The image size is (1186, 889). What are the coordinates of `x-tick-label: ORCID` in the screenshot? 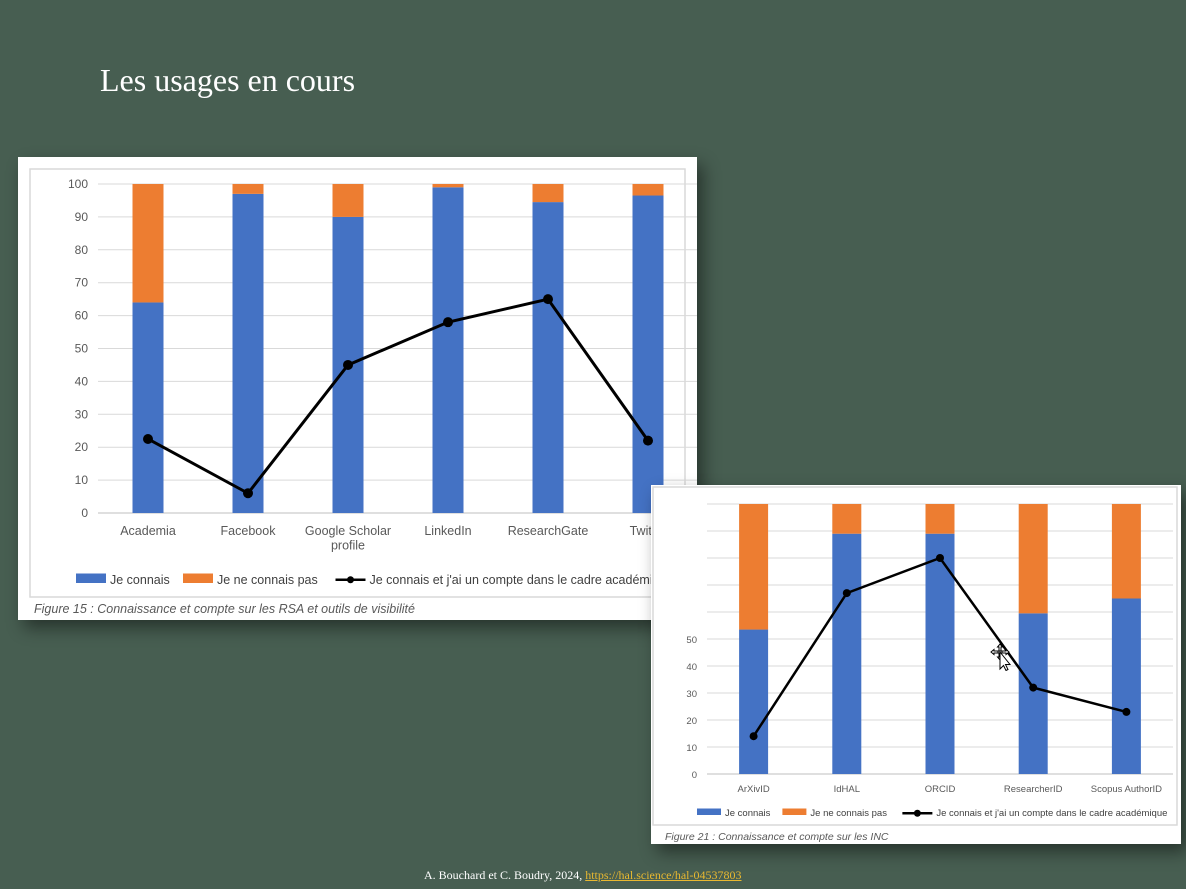 It's located at (940, 789).